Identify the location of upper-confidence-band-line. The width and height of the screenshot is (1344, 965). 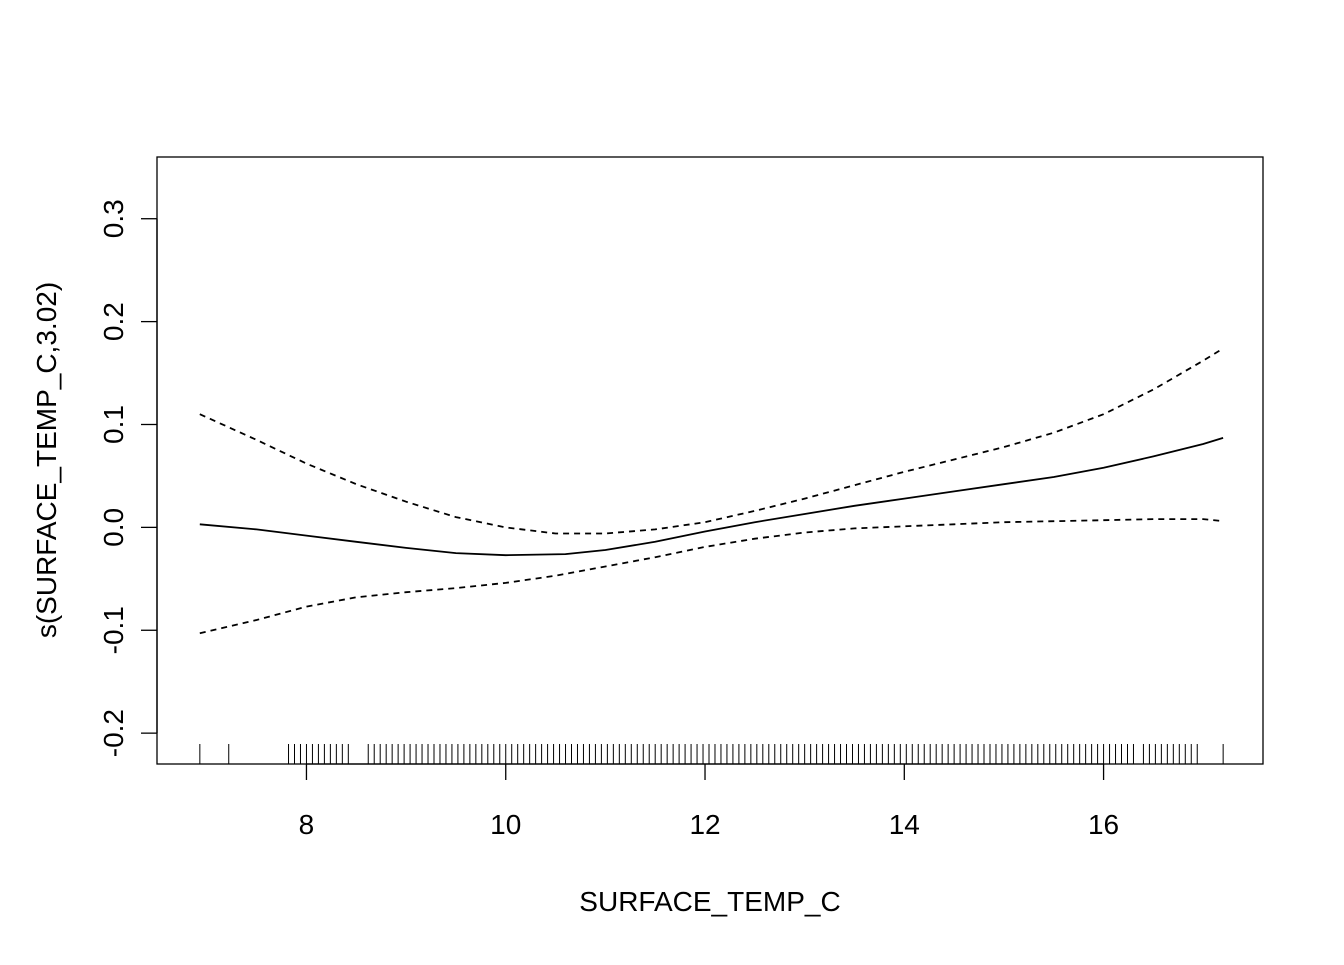
(711, 441).